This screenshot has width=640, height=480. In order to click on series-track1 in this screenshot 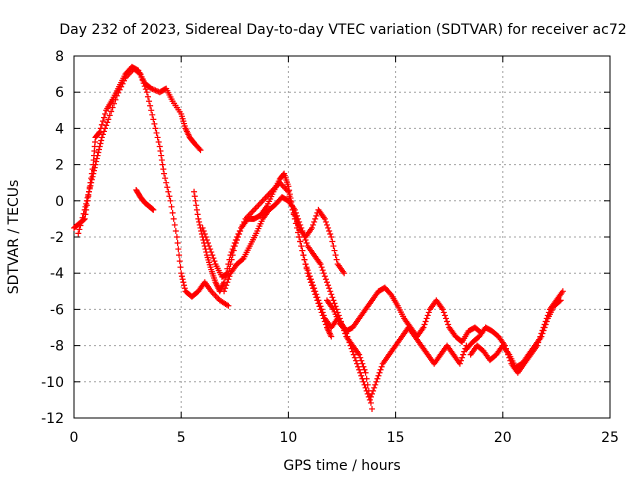, I will do `click(137, 147)`.